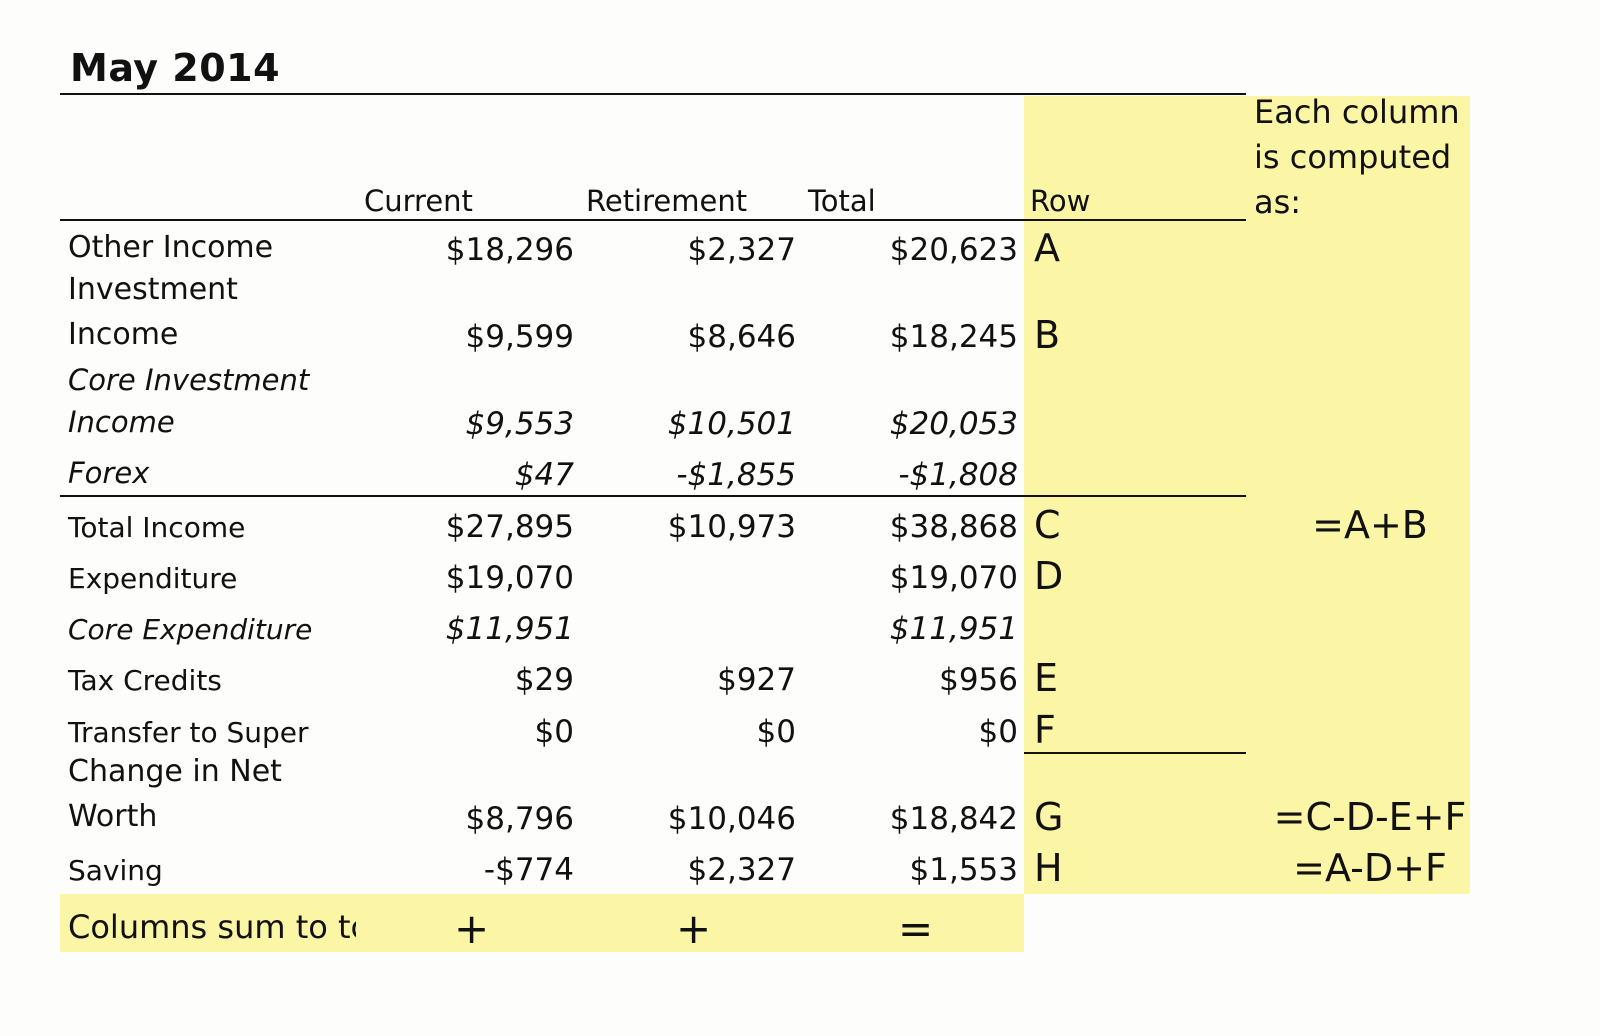  Describe the element at coordinates (667, 201) in the screenshot. I see `header-retirement: Retirement` at that location.